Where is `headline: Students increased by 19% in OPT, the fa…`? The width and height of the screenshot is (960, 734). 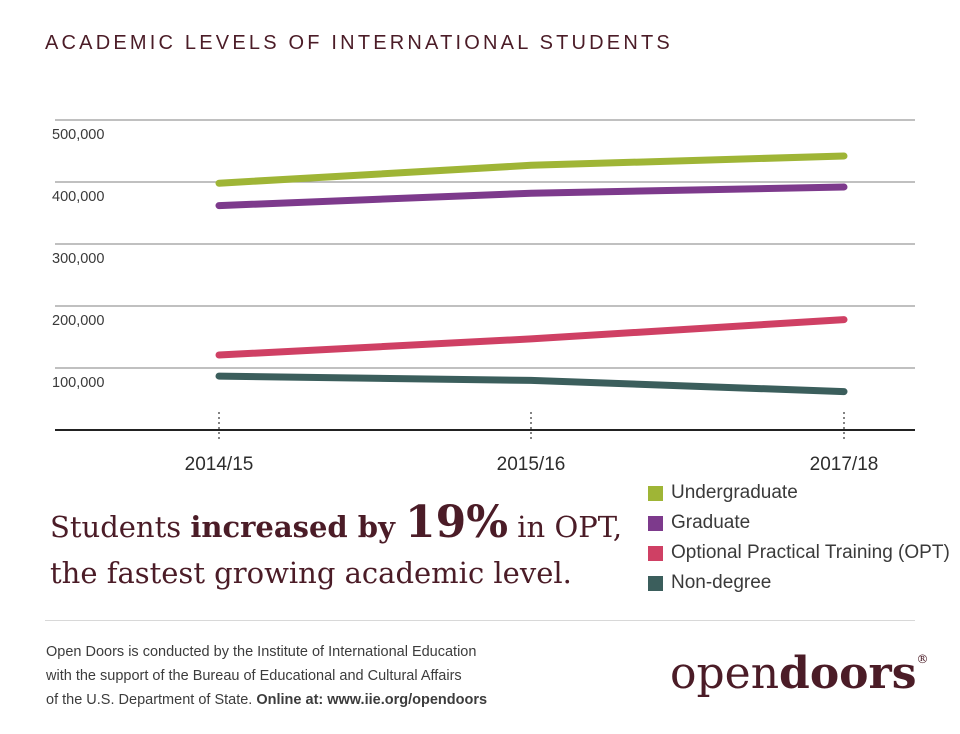
headline: Students increased by 19% in OPT, the fa… is located at coordinates (336, 548).